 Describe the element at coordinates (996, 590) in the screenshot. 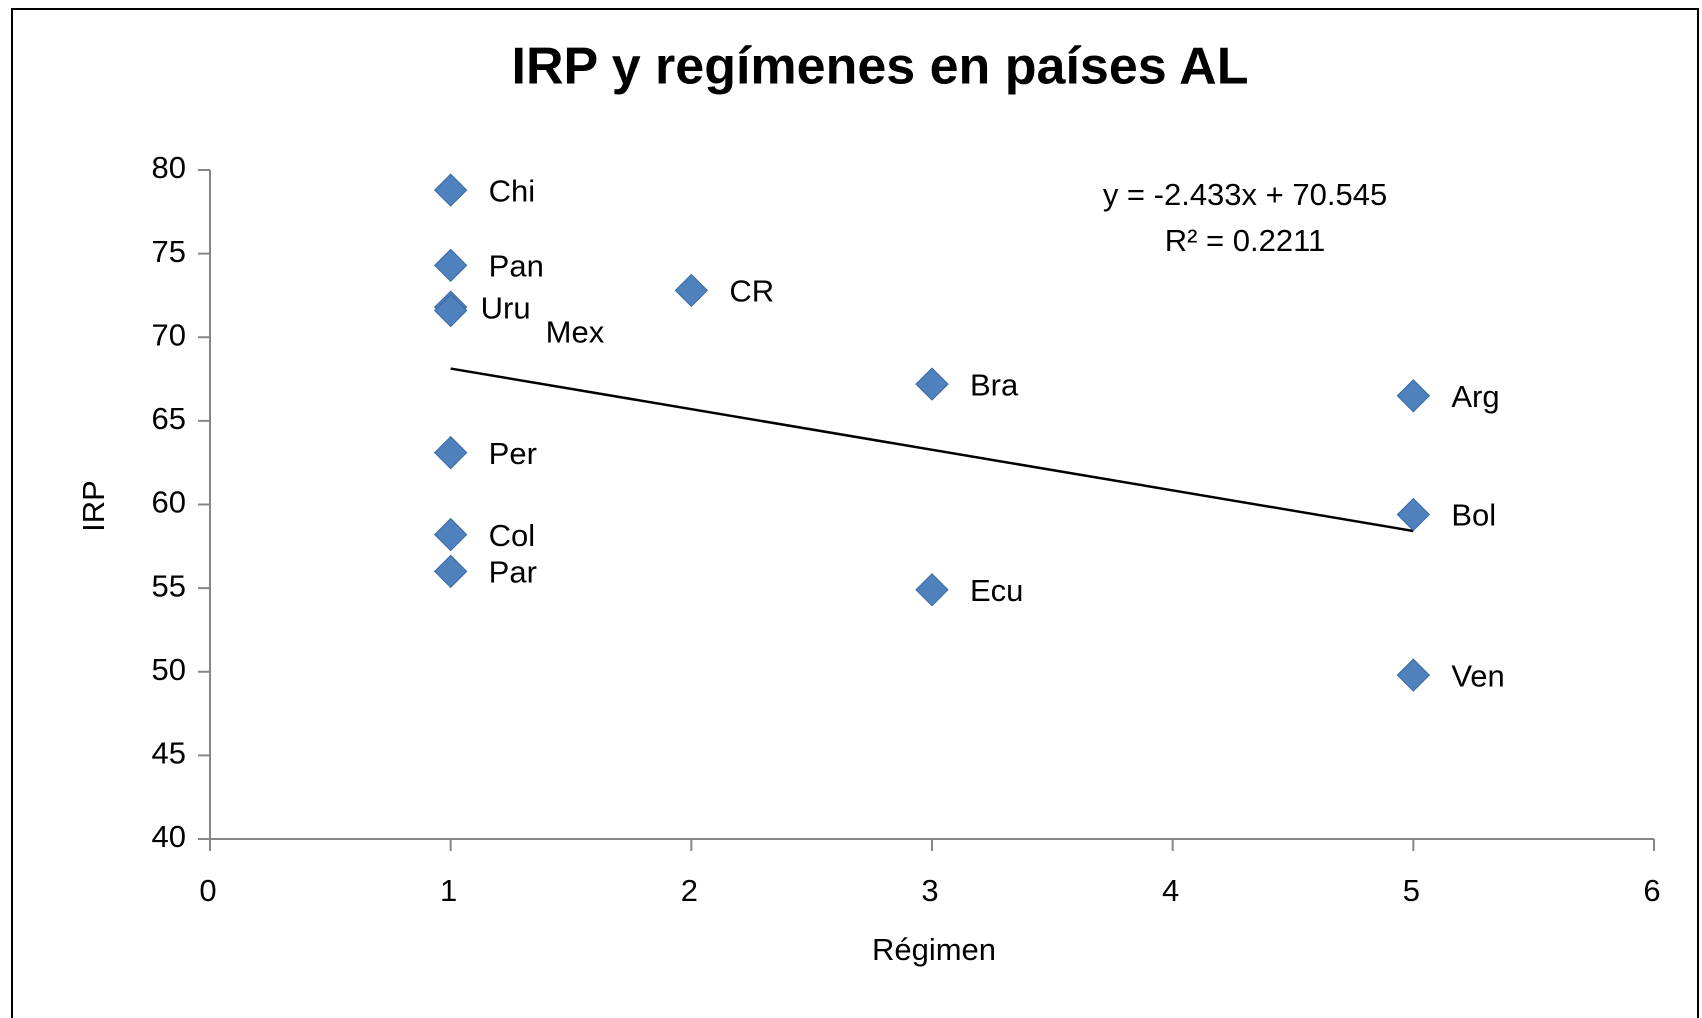

I see `point-label: Ecu` at that location.